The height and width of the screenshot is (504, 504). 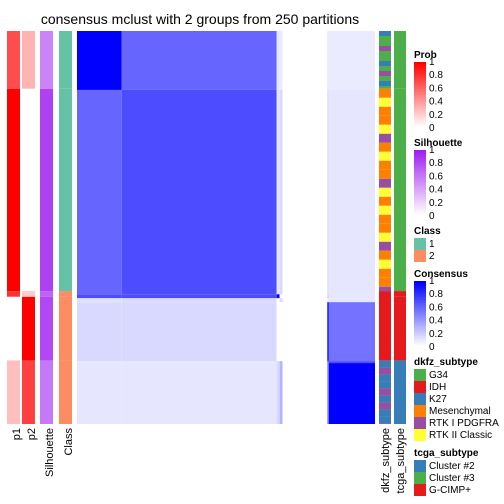 I want to click on legend-item-4-4: RTK I PDGFRA, so click(x=464, y=423).